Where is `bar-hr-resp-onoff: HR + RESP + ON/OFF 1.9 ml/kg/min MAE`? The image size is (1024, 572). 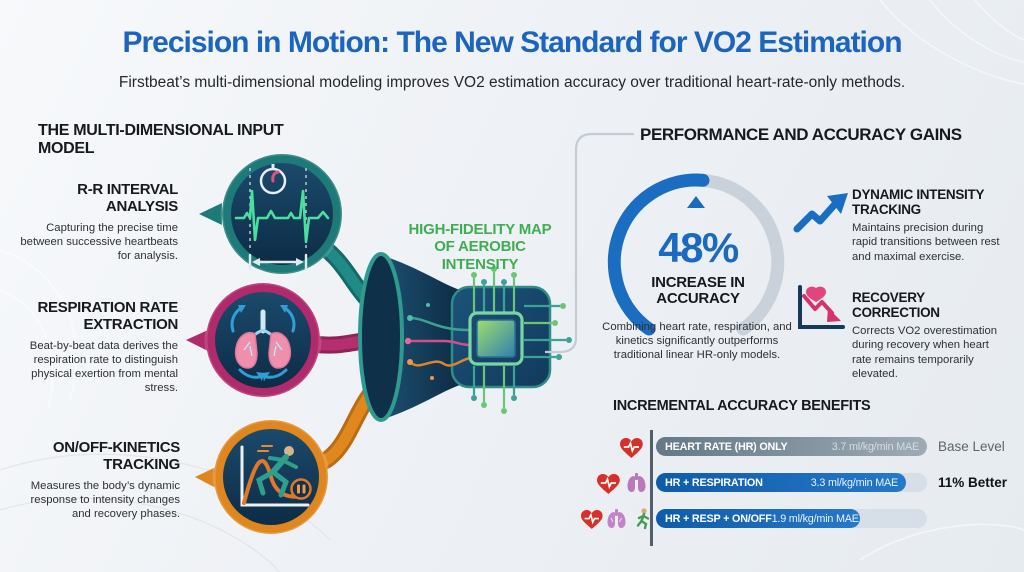 bar-hr-resp-onoff: HR + RESP + ON/OFF 1.9 ml/kg/min MAE is located at coordinates (758, 518).